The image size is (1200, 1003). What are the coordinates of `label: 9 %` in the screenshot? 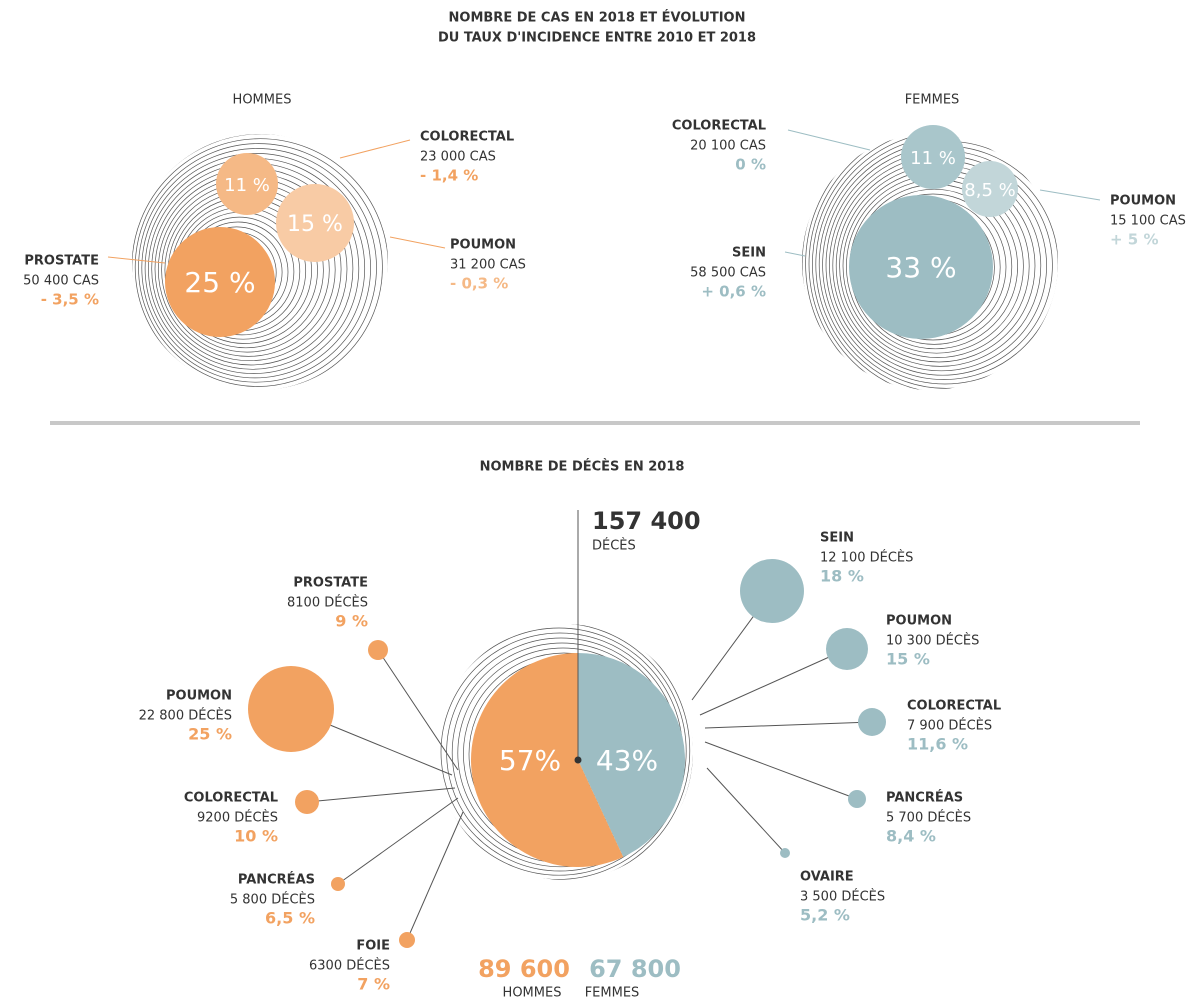 It's located at (351, 621).